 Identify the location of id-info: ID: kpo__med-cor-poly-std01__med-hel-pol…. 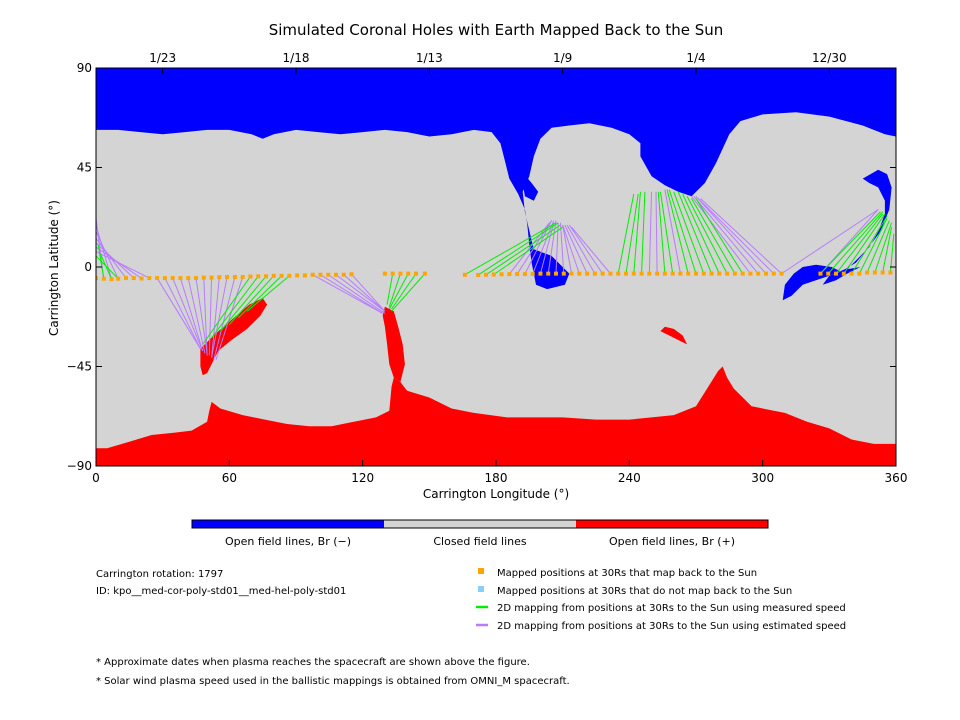
(221, 591).